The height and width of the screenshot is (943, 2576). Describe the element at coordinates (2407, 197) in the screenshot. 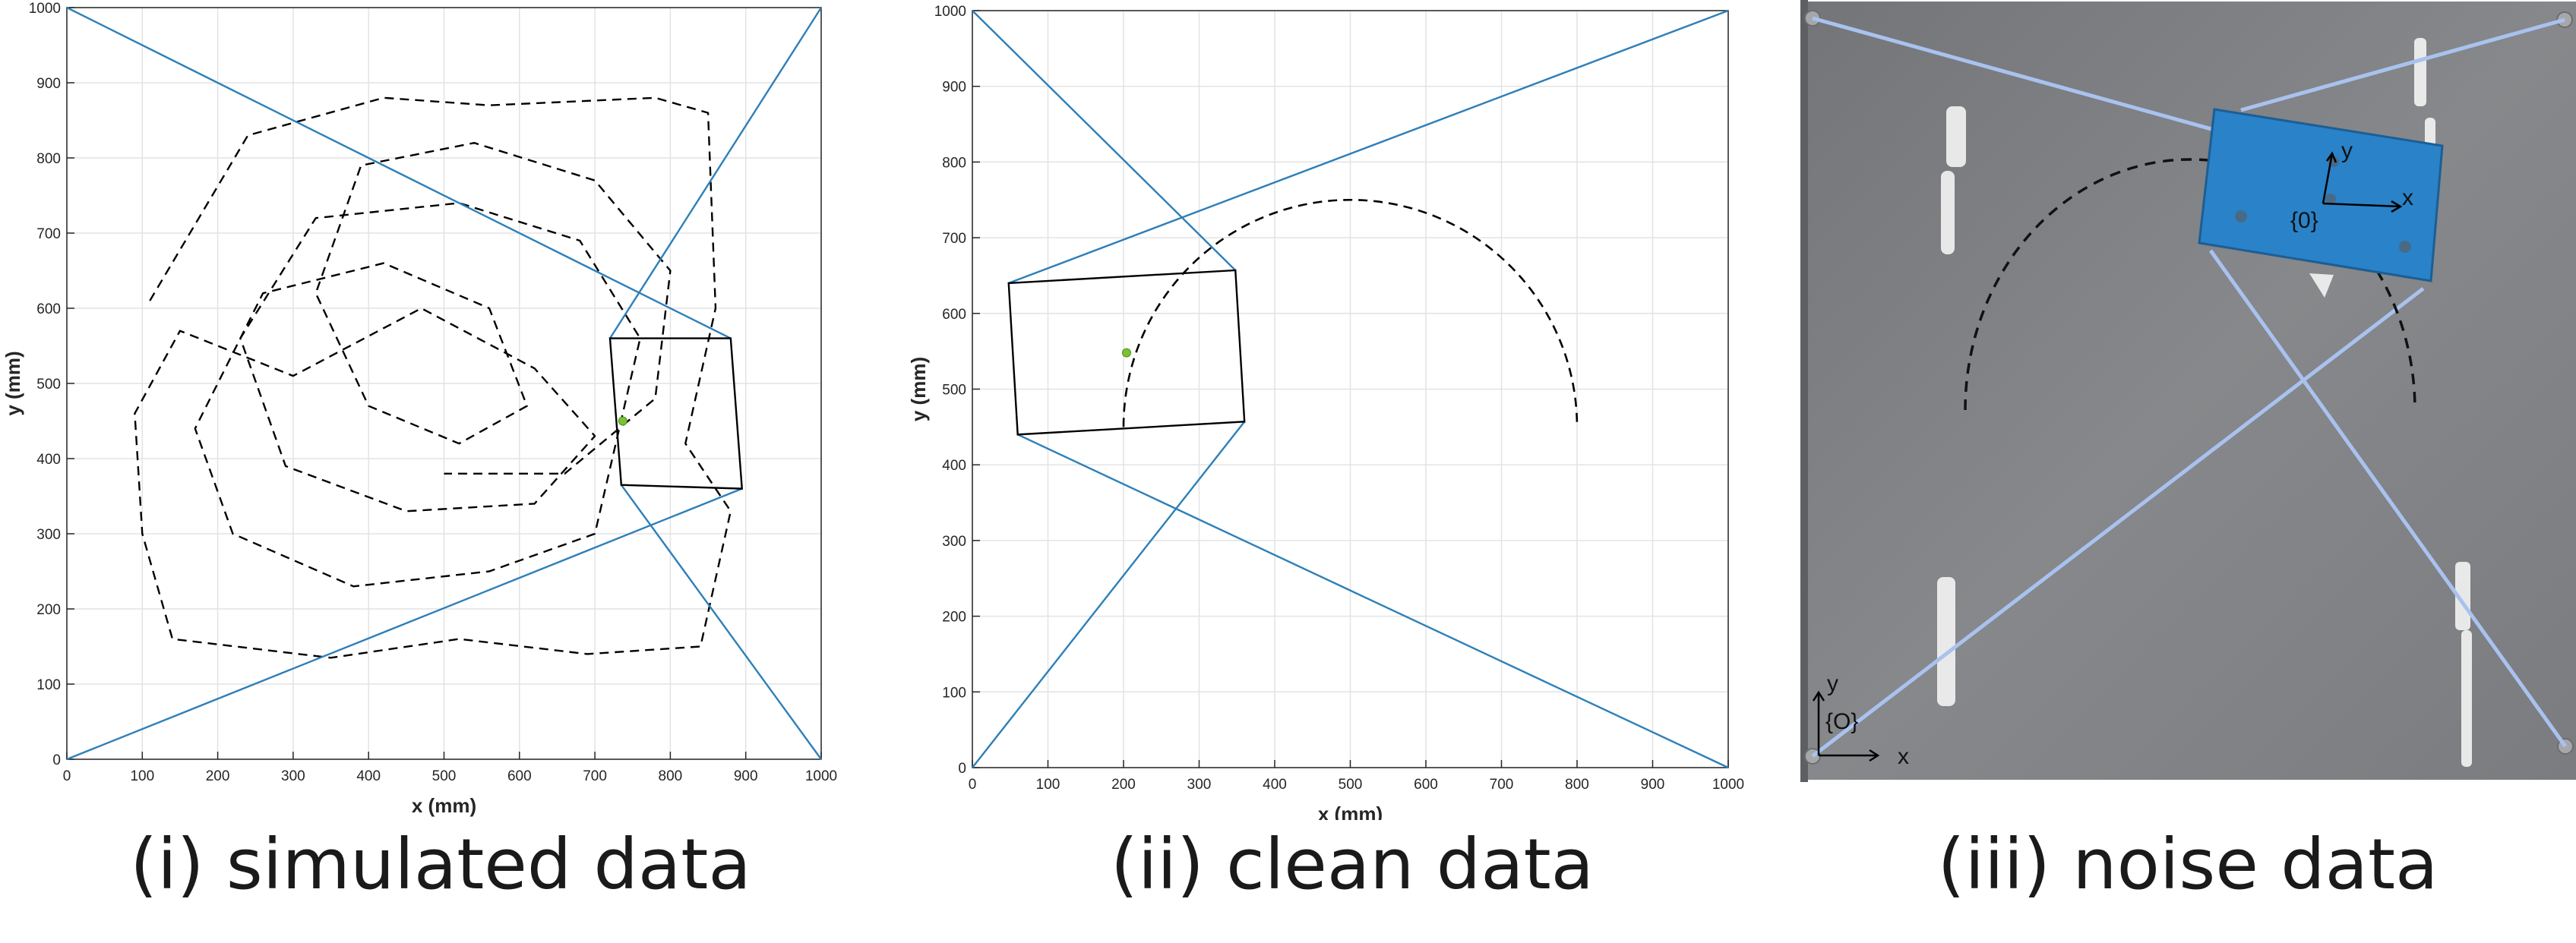

I see `object-axis-x-label: x` at that location.